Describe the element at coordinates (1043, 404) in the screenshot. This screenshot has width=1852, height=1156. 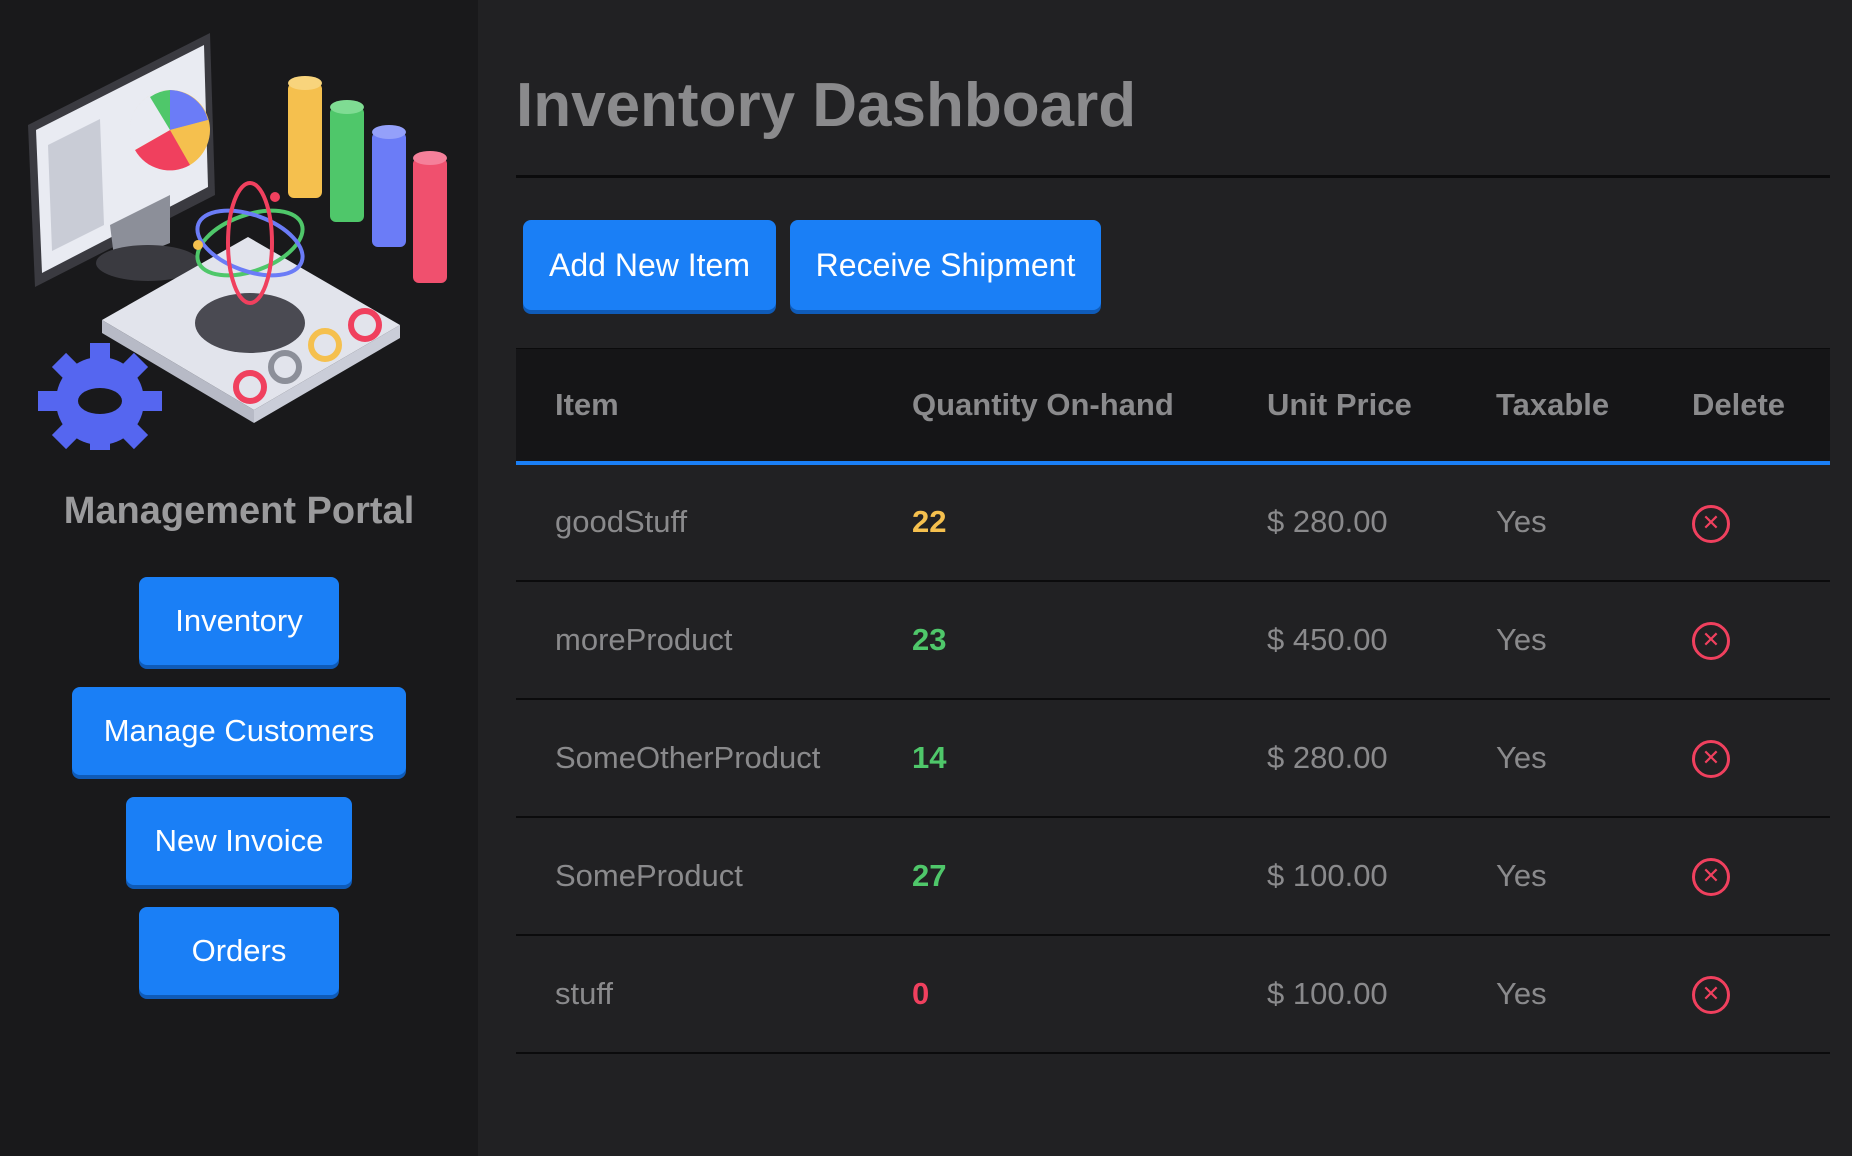
I see `header-quantity: Quantity On-hand` at that location.